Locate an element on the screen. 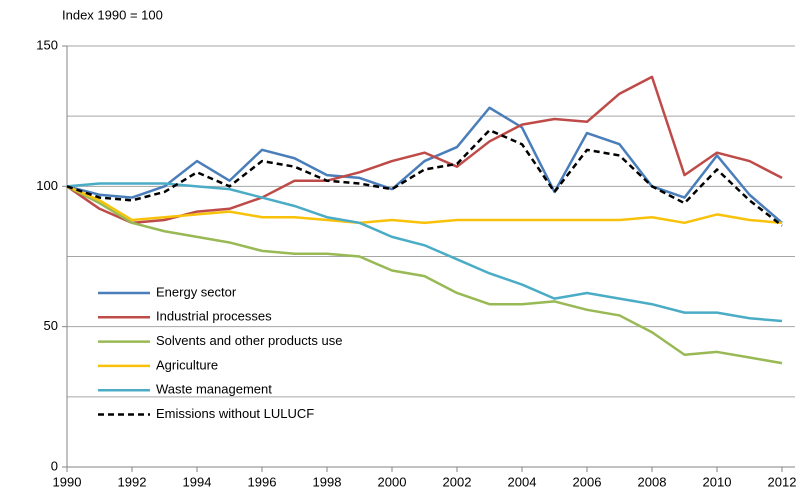 This screenshot has height=500, width=800. x-tick-label: 1996 is located at coordinates (262, 481).